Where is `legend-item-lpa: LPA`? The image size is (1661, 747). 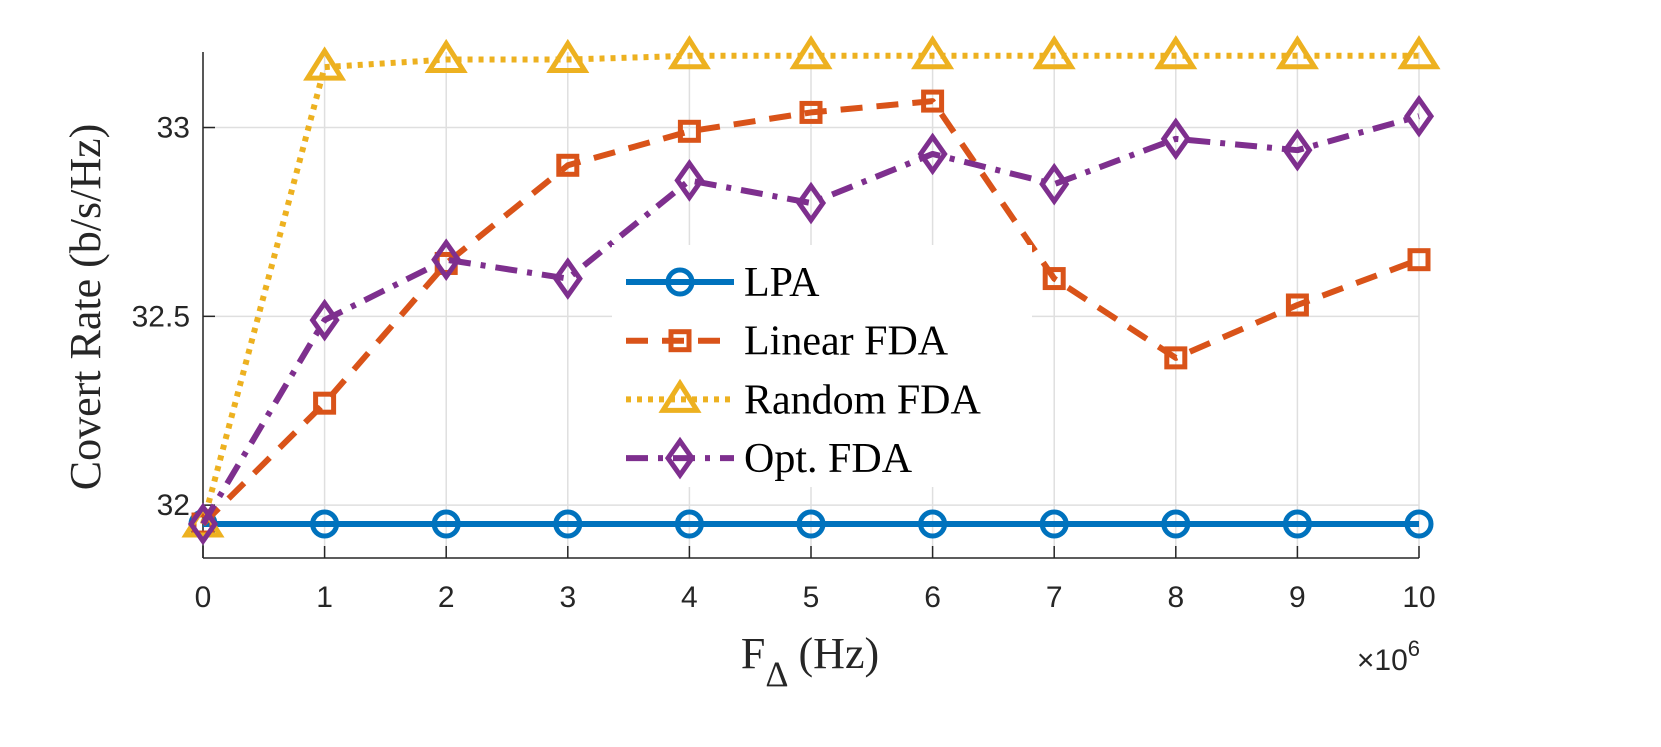 legend-item-lpa: LPA is located at coordinates (723, 283).